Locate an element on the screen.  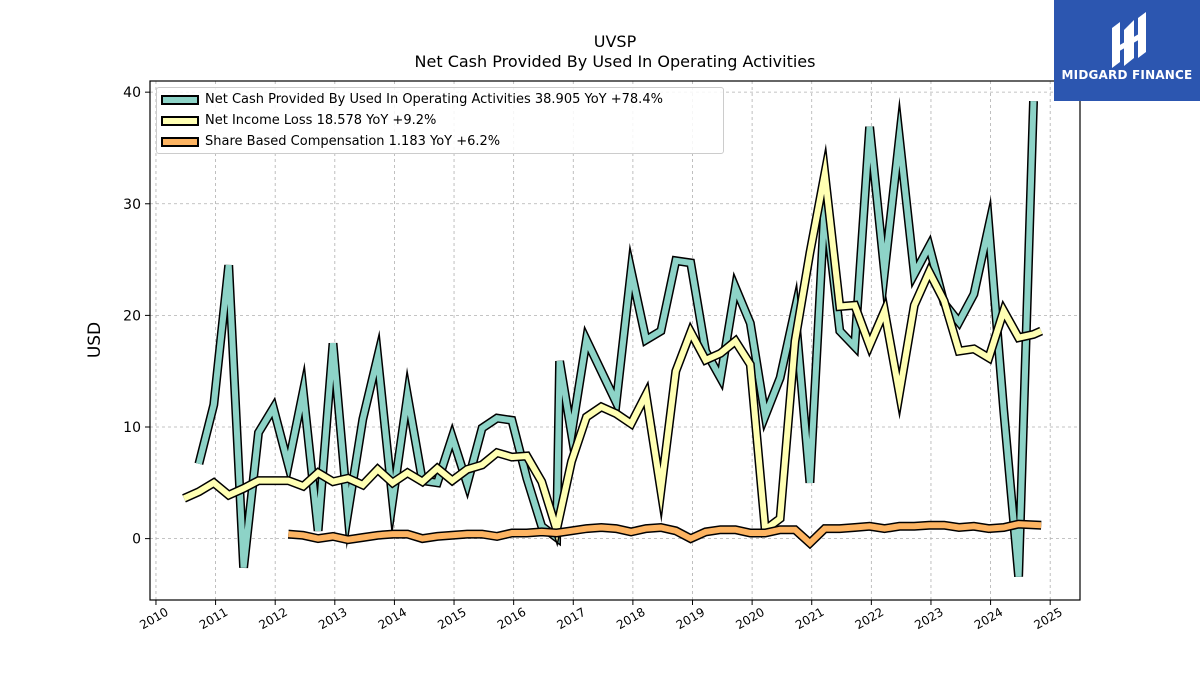
y-tick-label: 20 is located at coordinates (132, 316).